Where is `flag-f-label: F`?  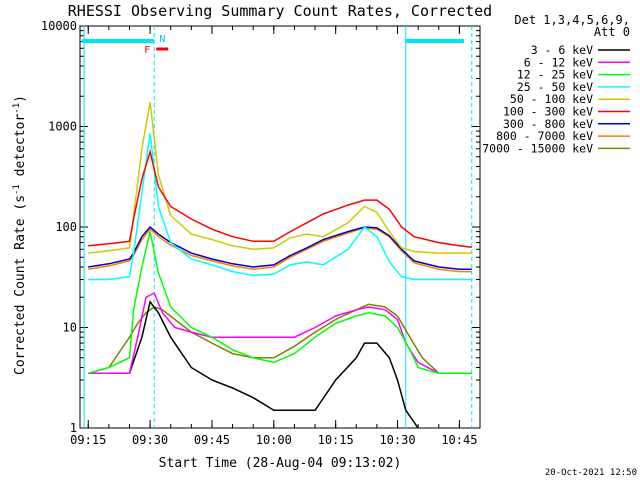 flag-f-label: F is located at coordinates (147, 50).